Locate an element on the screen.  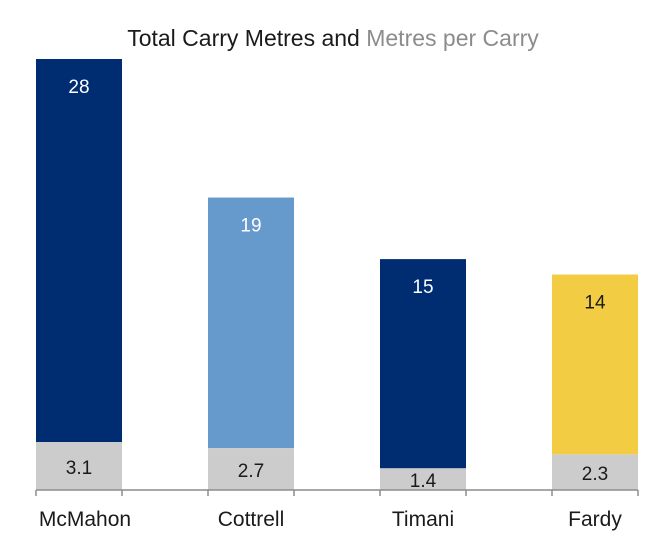
label-total-cottrell: 19 is located at coordinates (250, 226).